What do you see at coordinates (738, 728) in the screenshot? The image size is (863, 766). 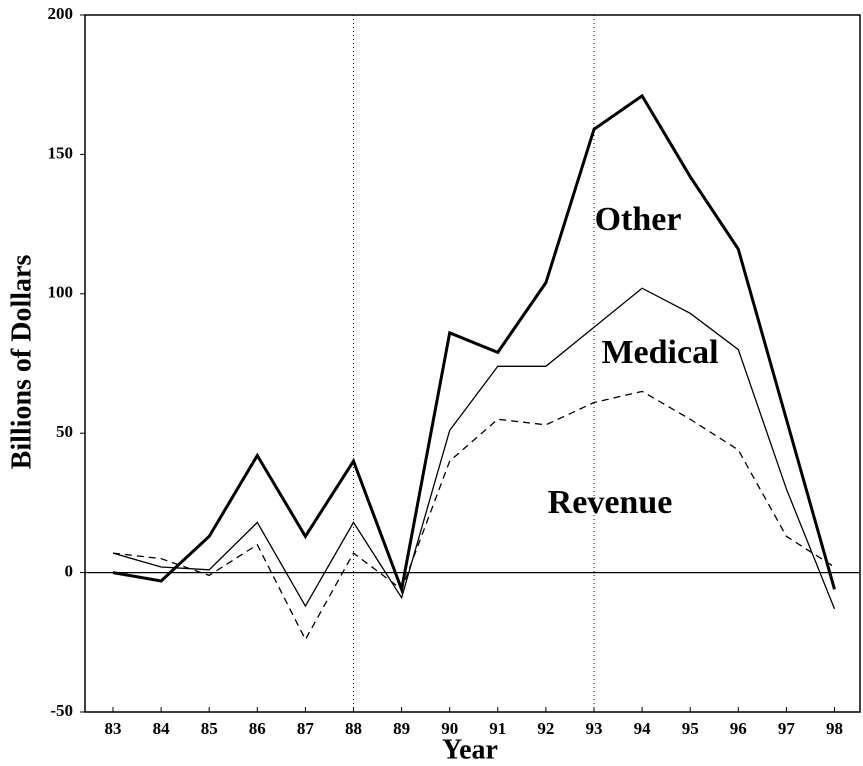 I see `x-tick-label: 96` at bounding box center [738, 728].